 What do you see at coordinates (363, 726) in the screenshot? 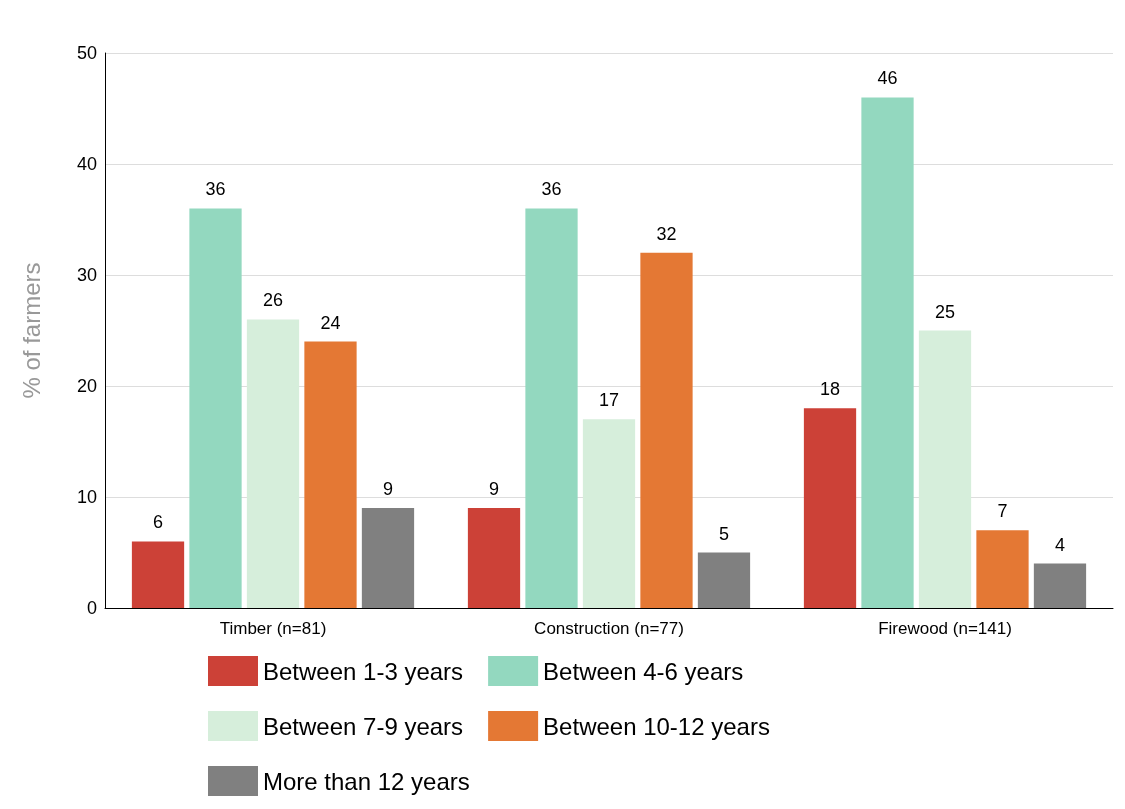
I see `legend-label: Between 7-9 years` at bounding box center [363, 726].